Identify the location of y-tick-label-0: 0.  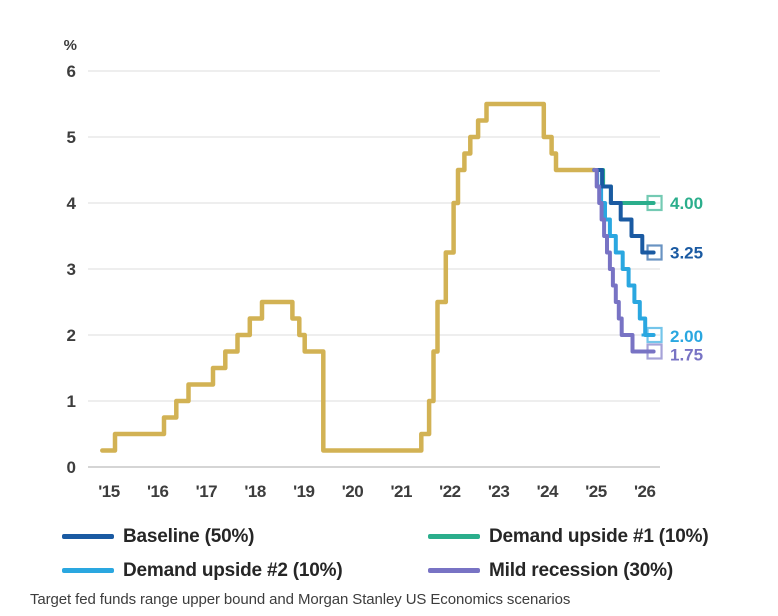
(71, 467).